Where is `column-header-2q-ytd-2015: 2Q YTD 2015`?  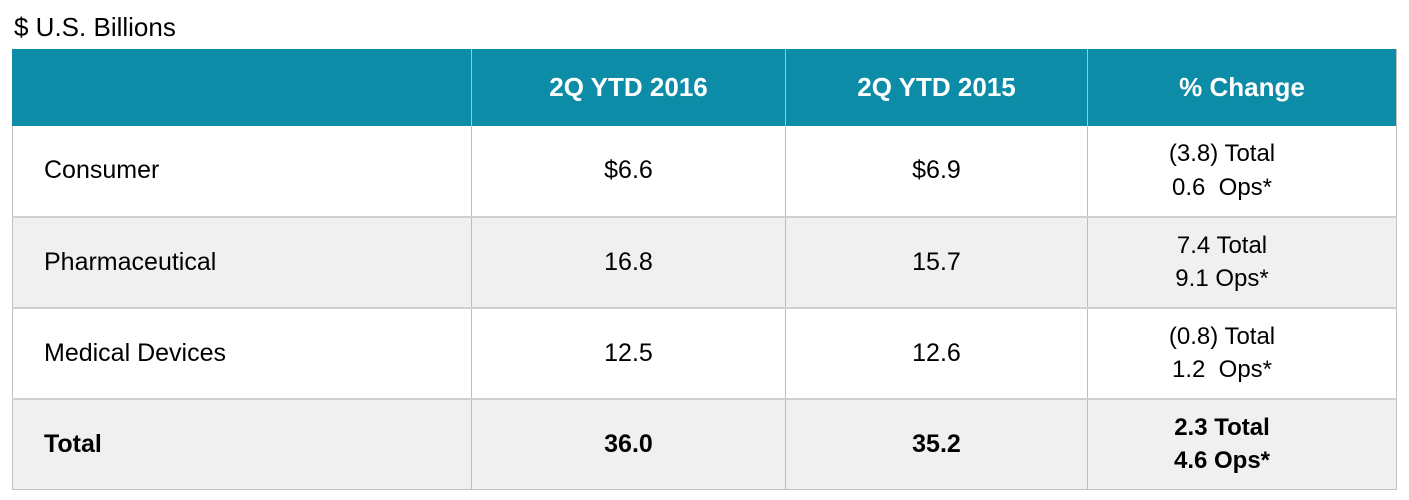
column-header-2q-ytd-2015: 2Q YTD 2015 is located at coordinates (936, 87).